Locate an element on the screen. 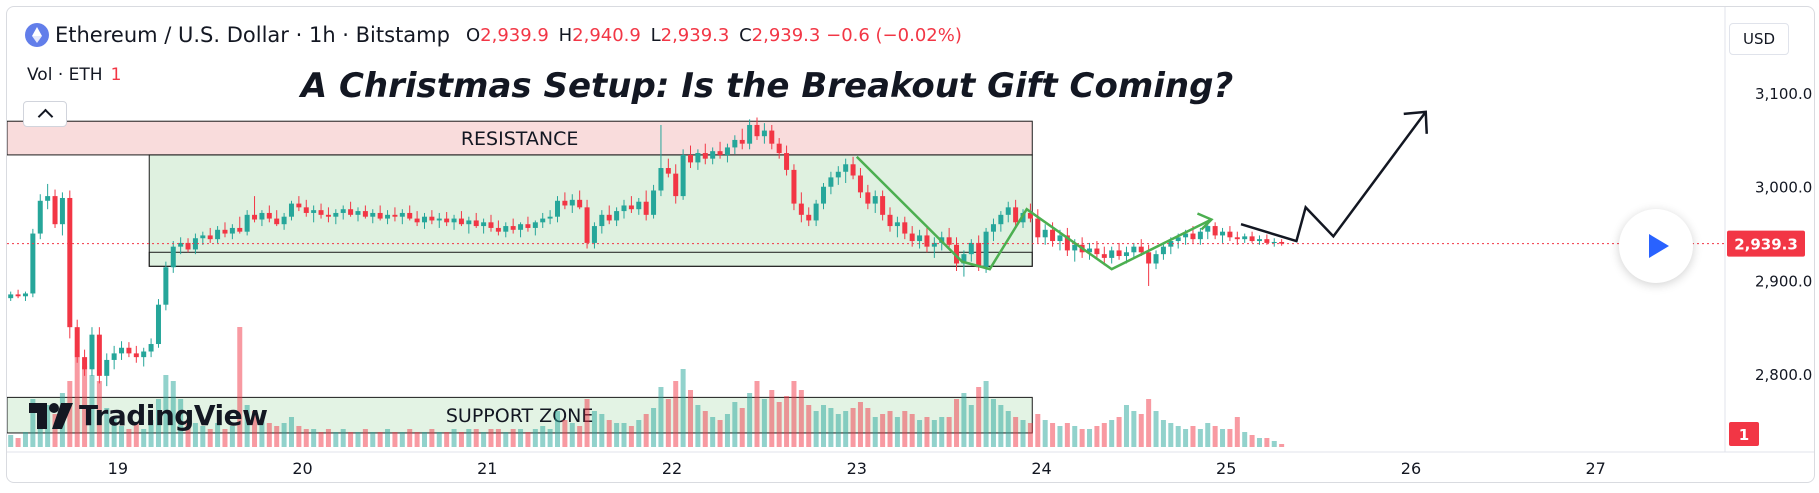 Image resolution: width=1819 pixels, height=493 pixels. price-tick-label: 2,800.0 is located at coordinates (1783, 375).